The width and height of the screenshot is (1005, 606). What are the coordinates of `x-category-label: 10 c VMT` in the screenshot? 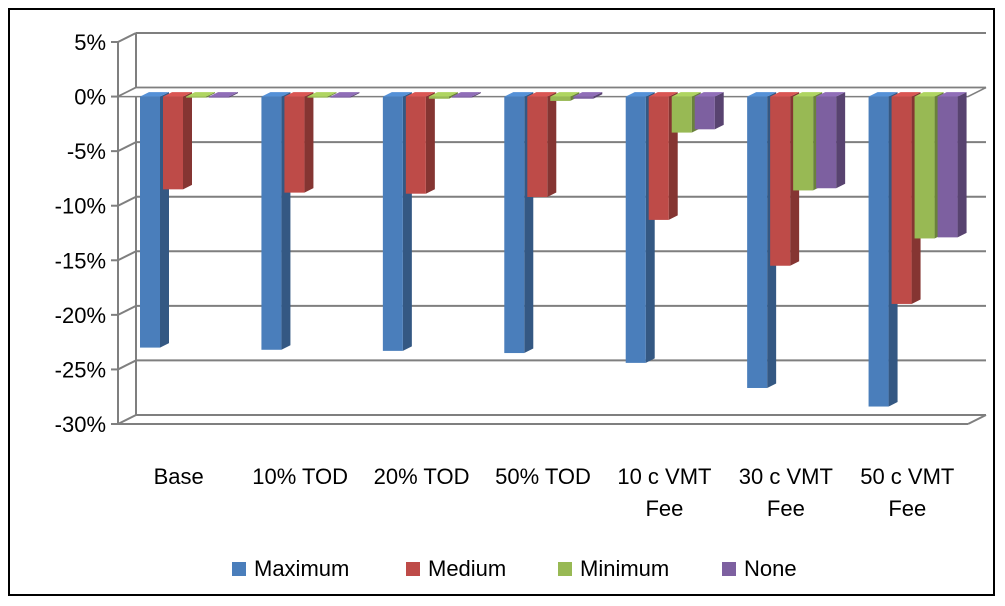 It's located at (664, 476).